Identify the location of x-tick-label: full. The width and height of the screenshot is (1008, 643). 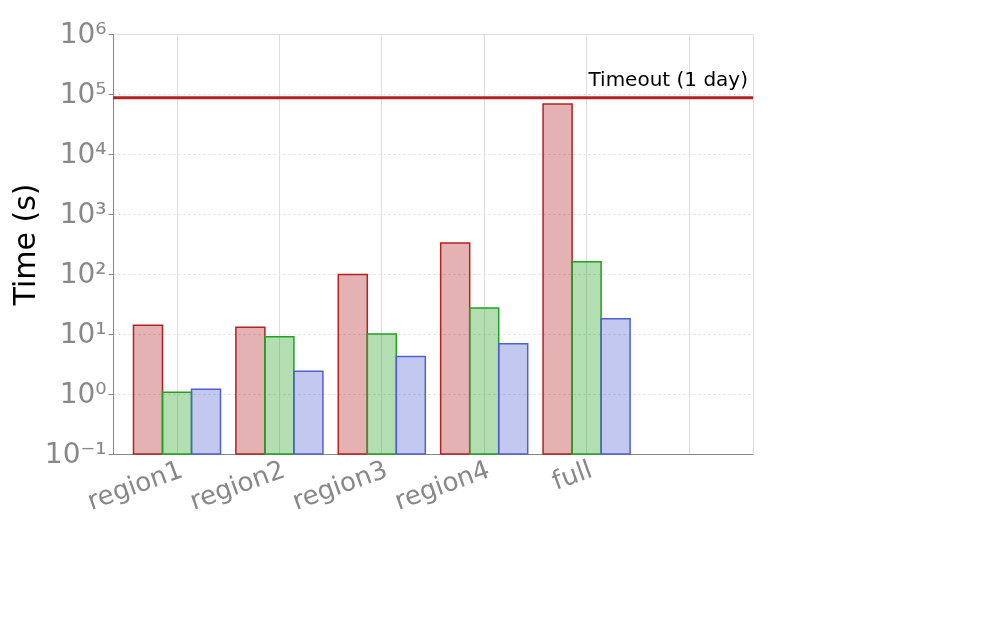
(571, 474).